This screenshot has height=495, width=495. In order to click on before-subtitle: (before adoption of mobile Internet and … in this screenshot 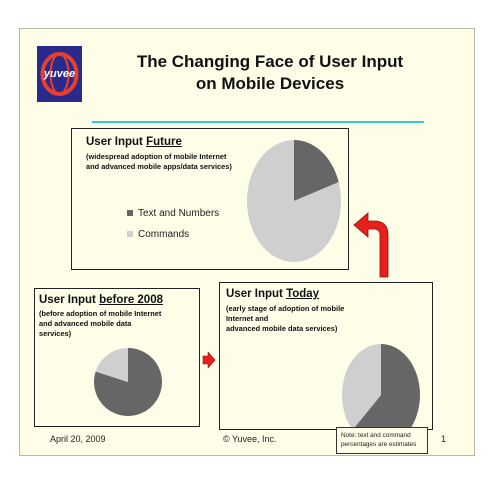, I will do `click(100, 324)`.